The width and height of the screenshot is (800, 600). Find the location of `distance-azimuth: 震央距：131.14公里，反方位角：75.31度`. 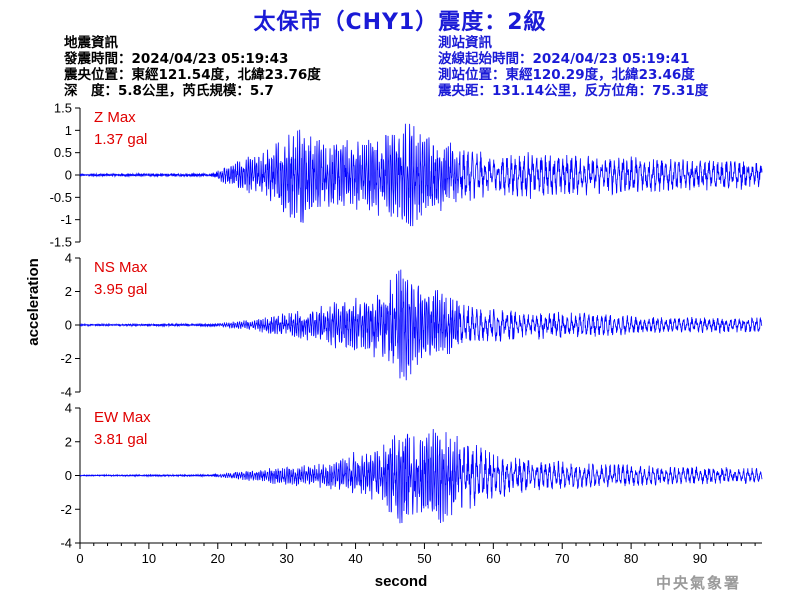

distance-azimuth: 震央距：131.14公里，反方位角：75.31度 is located at coordinates (573, 91).